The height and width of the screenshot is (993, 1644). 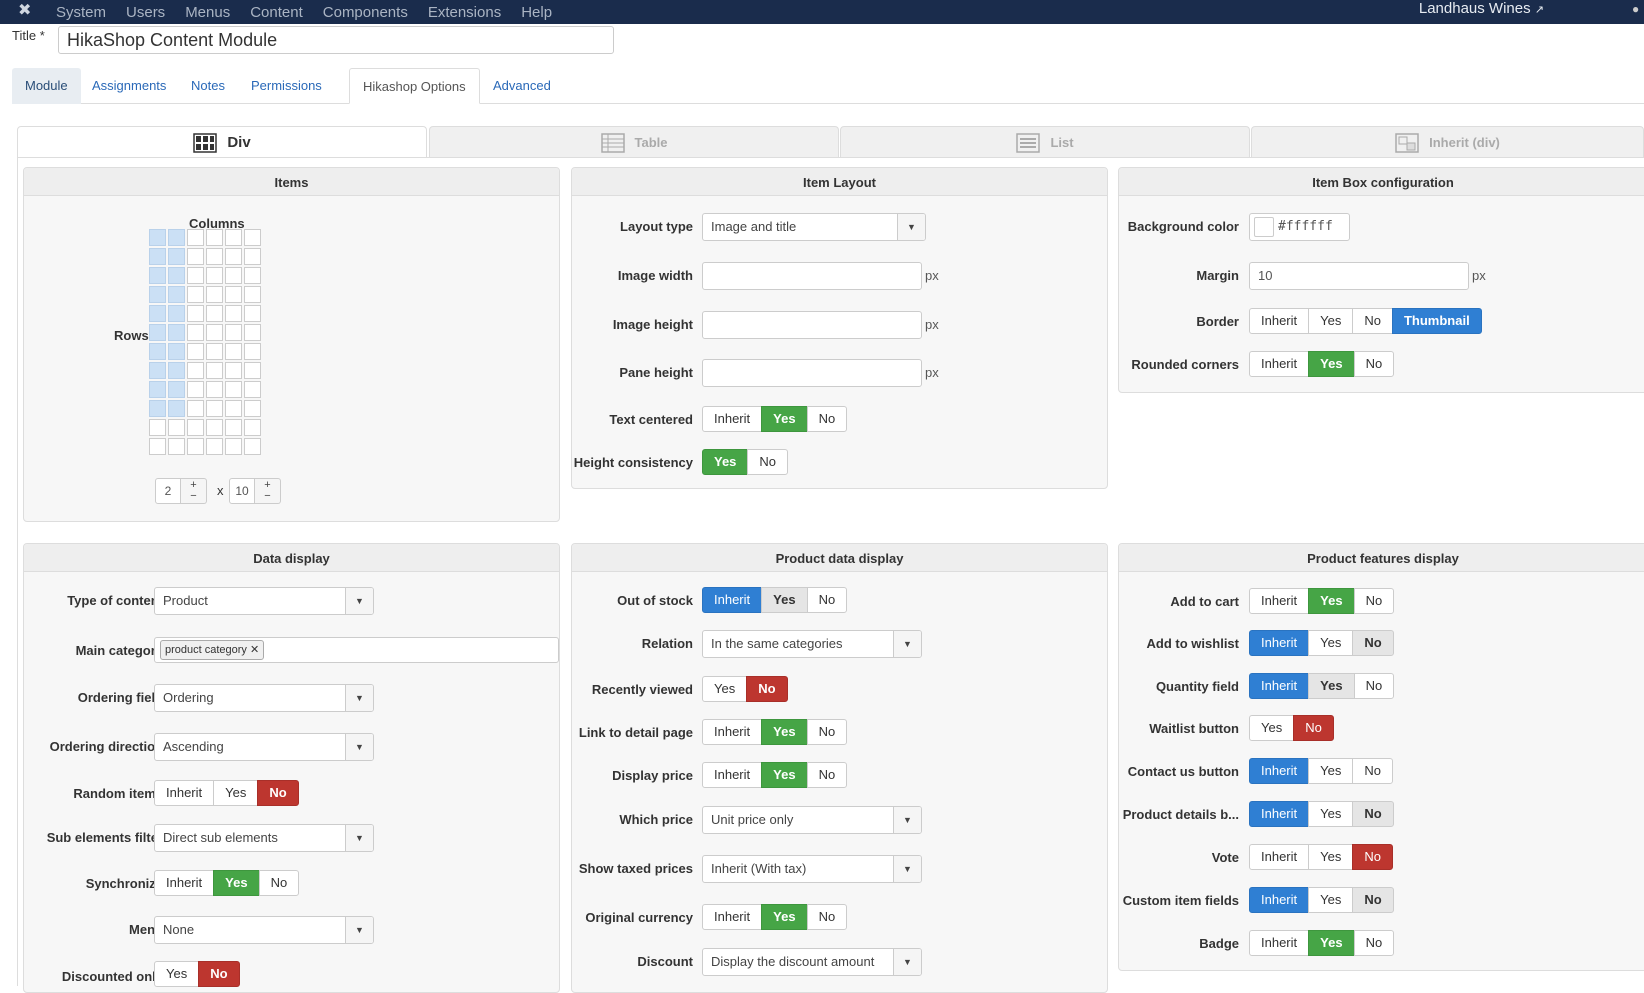 I want to click on recently-viewed-toggle: Yes No, so click(x=745, y=689).